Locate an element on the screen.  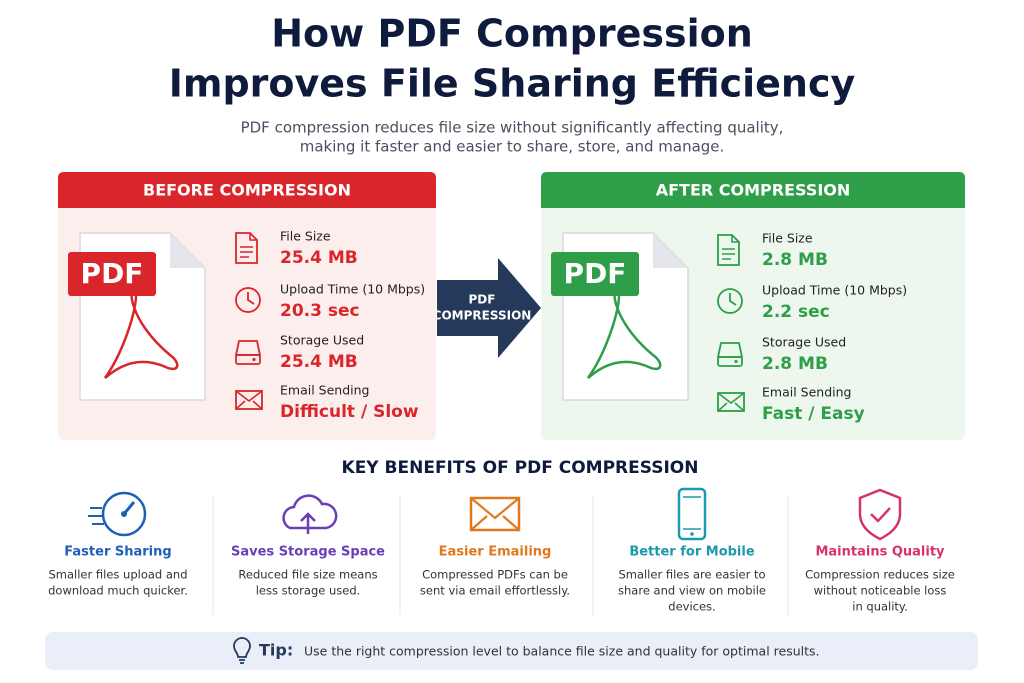
tip-label: Tip: is located at coordinates (276, 650).